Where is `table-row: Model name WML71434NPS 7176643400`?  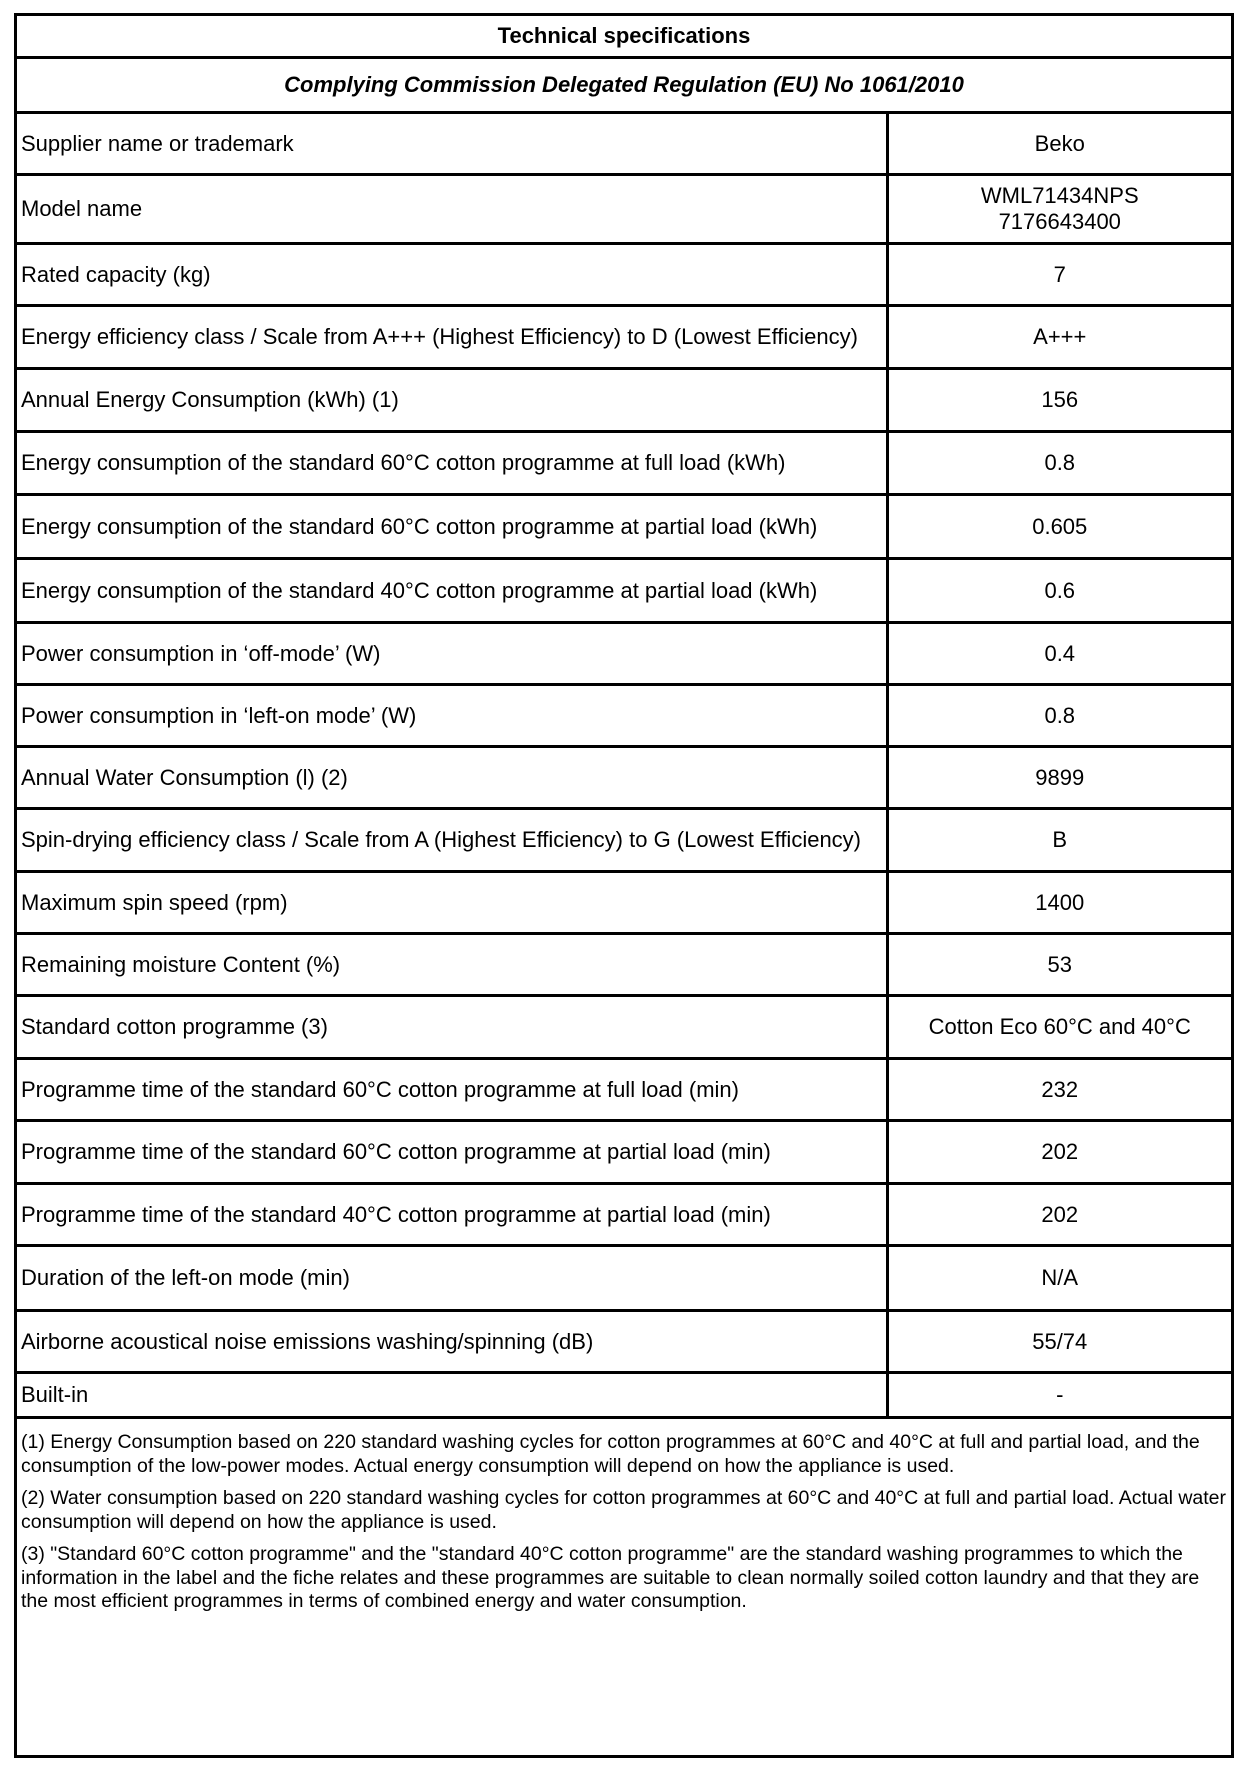 table-row: Model name WML71434NPS 7176643400 is located at coordinates (624, 209).